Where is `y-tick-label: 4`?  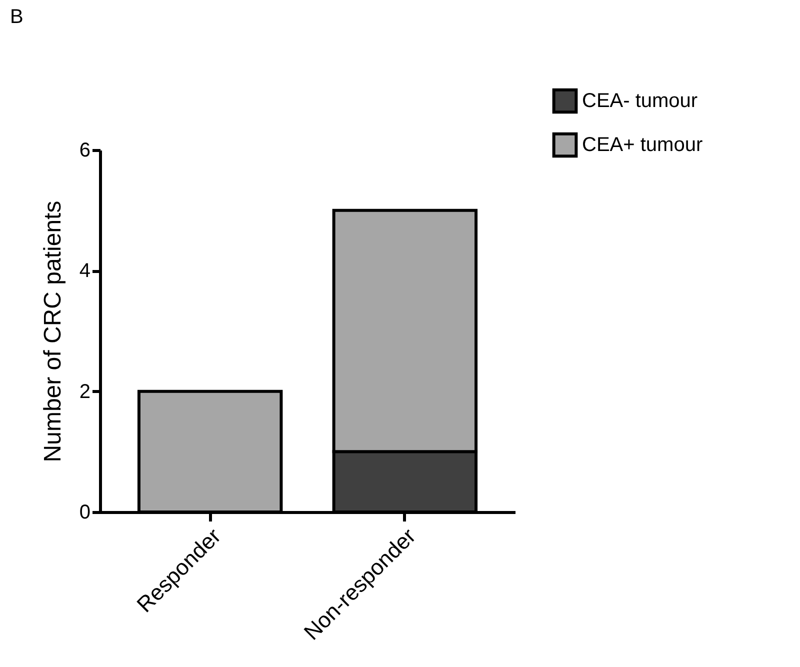
y-tick-label: 4 is located at coordinates (84, 271).